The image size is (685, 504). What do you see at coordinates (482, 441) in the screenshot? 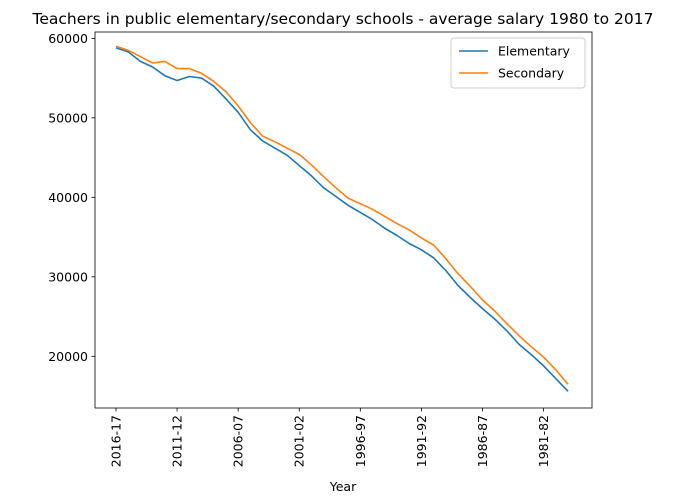
I see `x-tick-label: 1986-87` at bounding box center [482, 441].